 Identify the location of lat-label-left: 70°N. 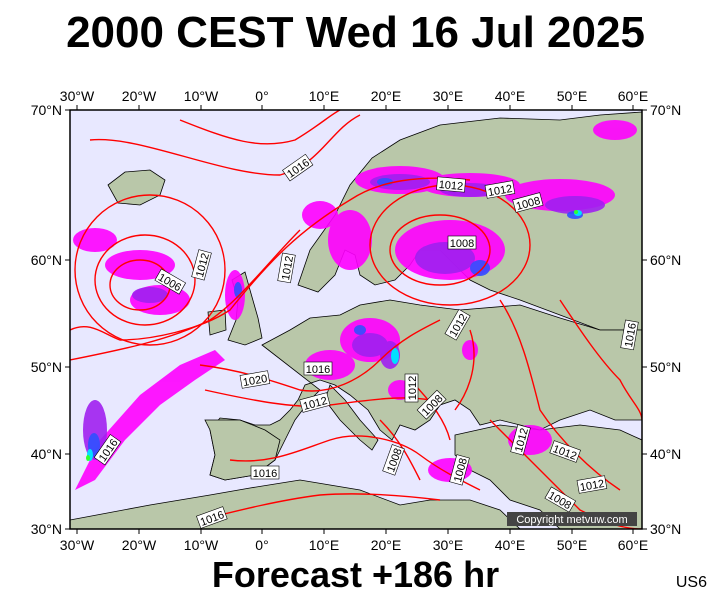
(46, 110).